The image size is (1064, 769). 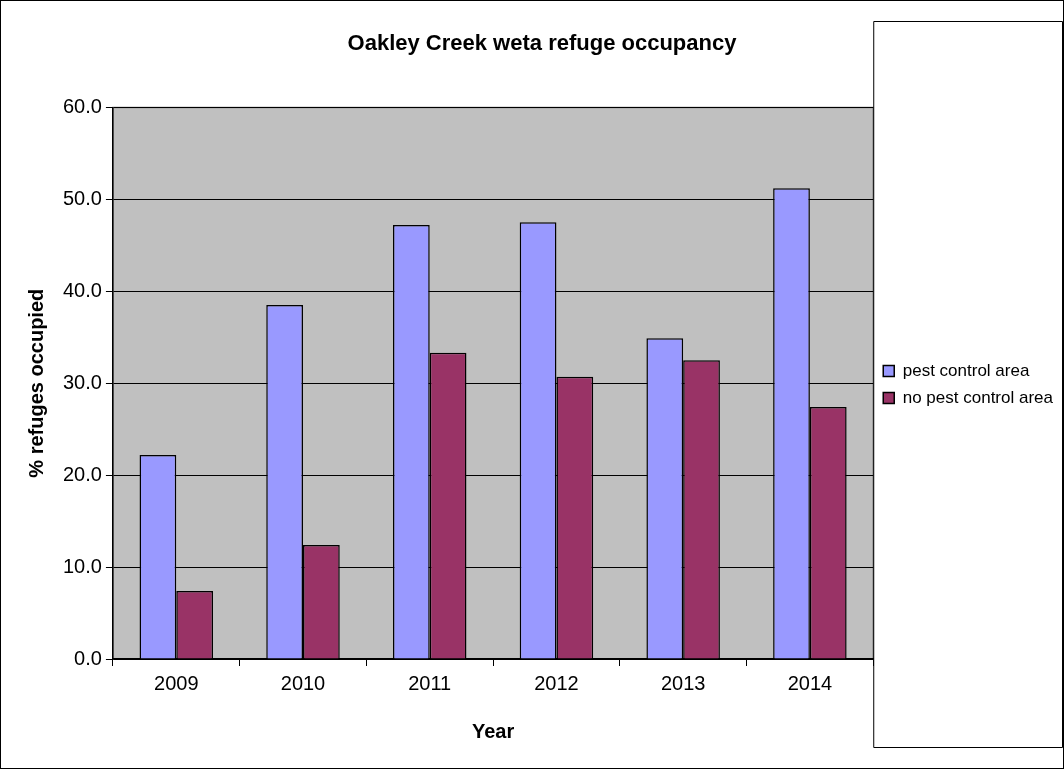 What do you see at coordinates (556, 682) in the screenshot?
I see `x-tick-label: 2012` at bounding box center [556, 682].